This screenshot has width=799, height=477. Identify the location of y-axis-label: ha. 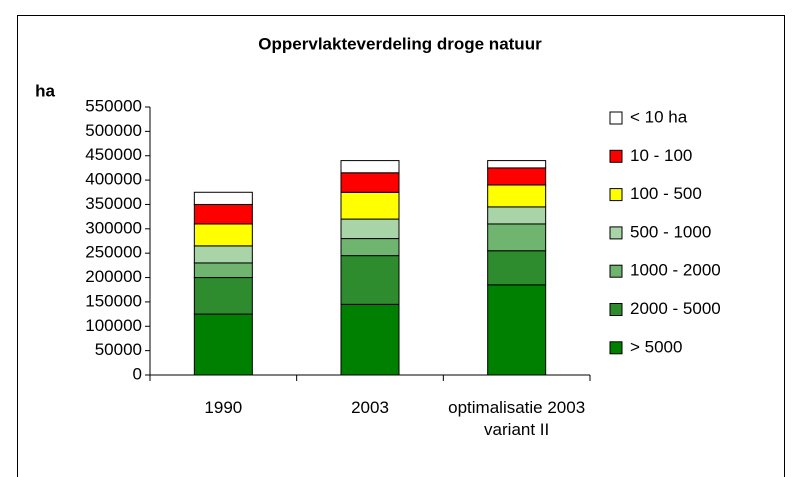
(45, 90).